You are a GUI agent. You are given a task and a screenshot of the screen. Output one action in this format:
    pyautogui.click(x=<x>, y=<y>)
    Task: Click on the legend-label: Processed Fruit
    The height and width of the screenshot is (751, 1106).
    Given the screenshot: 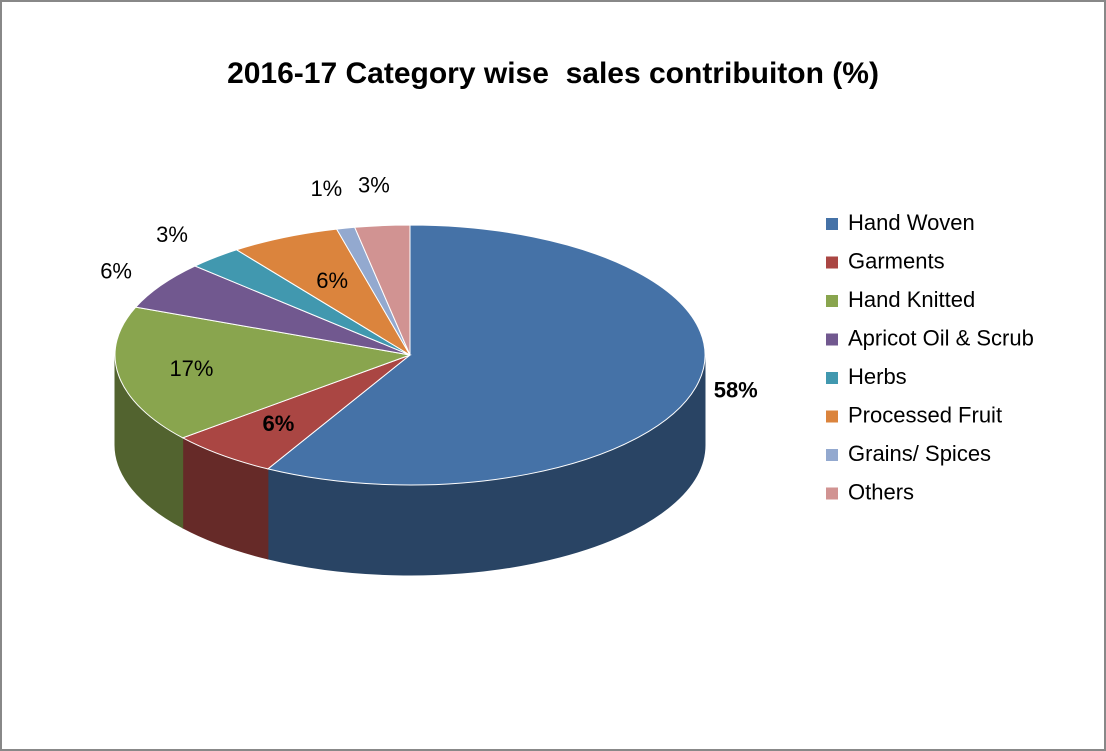 What is the action you would take?
    pyautogui.click(x=925, y=414)
    